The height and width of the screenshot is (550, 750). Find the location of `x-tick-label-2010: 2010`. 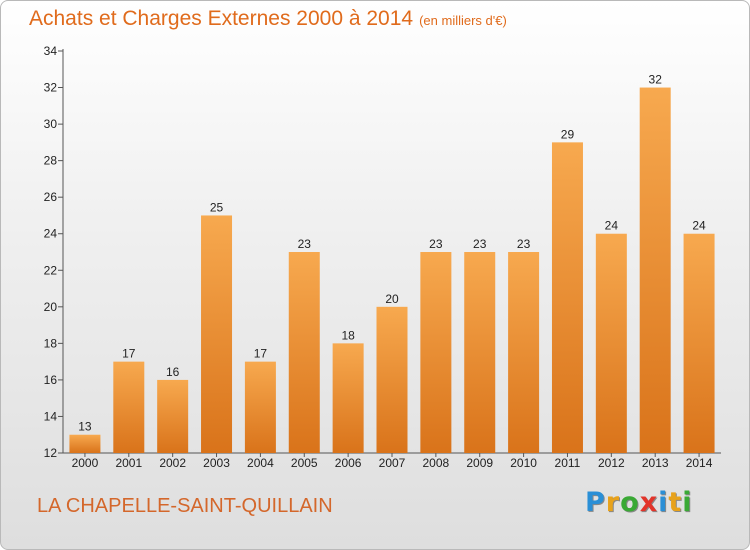

x-tick-label-2010: 2010 is located at coordinates (523, 463).